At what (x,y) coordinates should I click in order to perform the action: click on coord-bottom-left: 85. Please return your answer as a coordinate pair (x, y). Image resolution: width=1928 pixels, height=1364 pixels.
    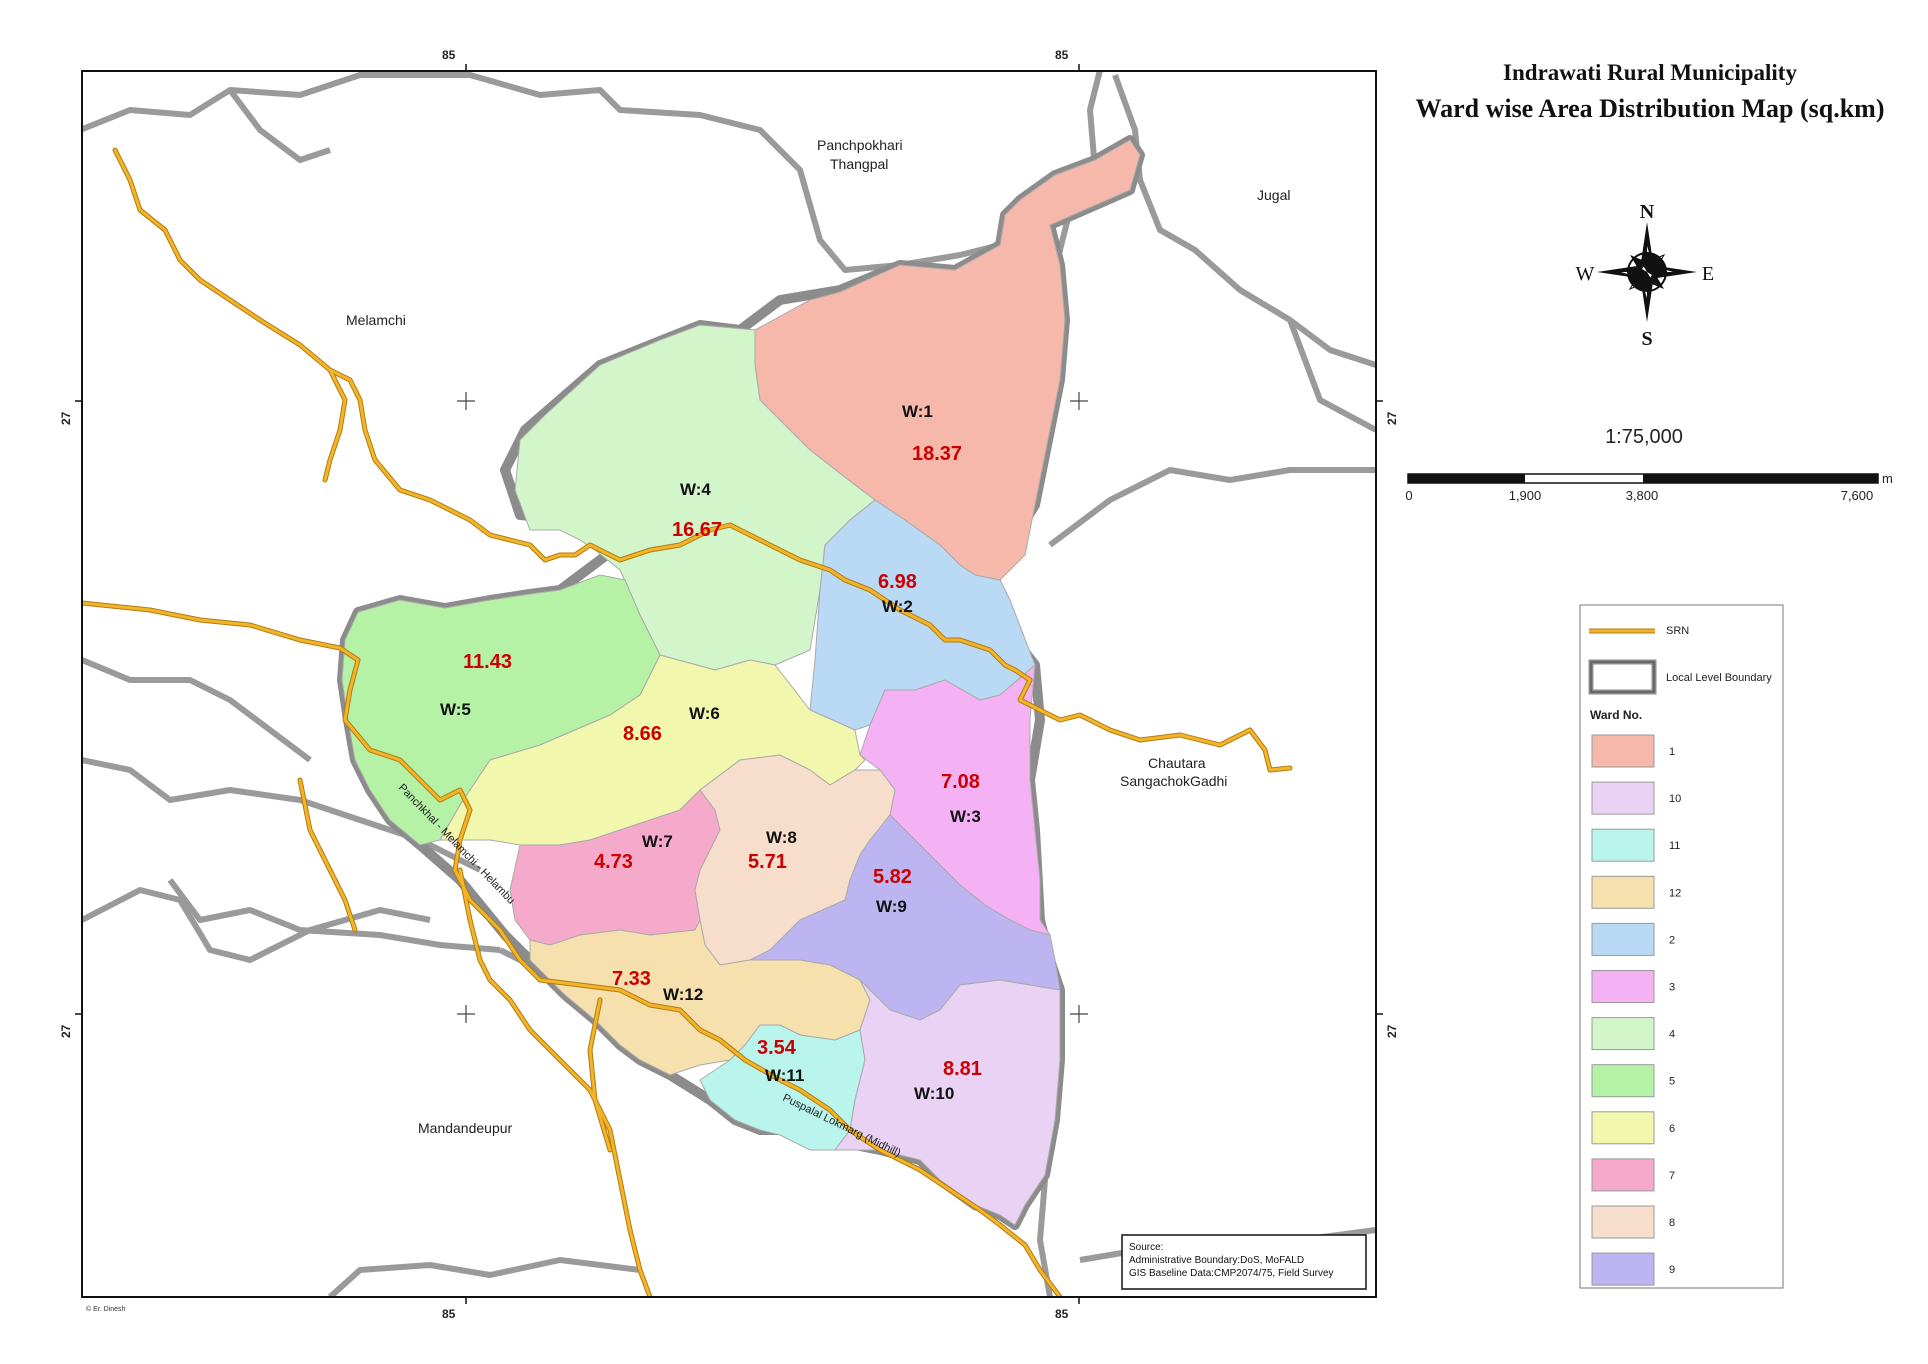
    Looking at the image, I should click on (449, 1314).